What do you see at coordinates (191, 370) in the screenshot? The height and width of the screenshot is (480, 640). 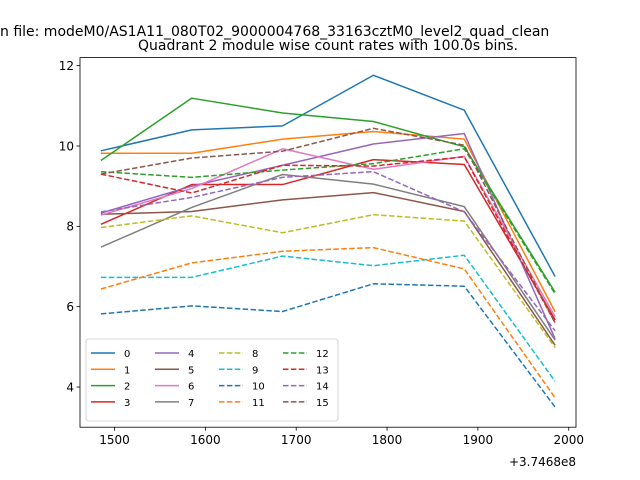 I see `legend-label-5: 5` at bounding box center [191, 370].